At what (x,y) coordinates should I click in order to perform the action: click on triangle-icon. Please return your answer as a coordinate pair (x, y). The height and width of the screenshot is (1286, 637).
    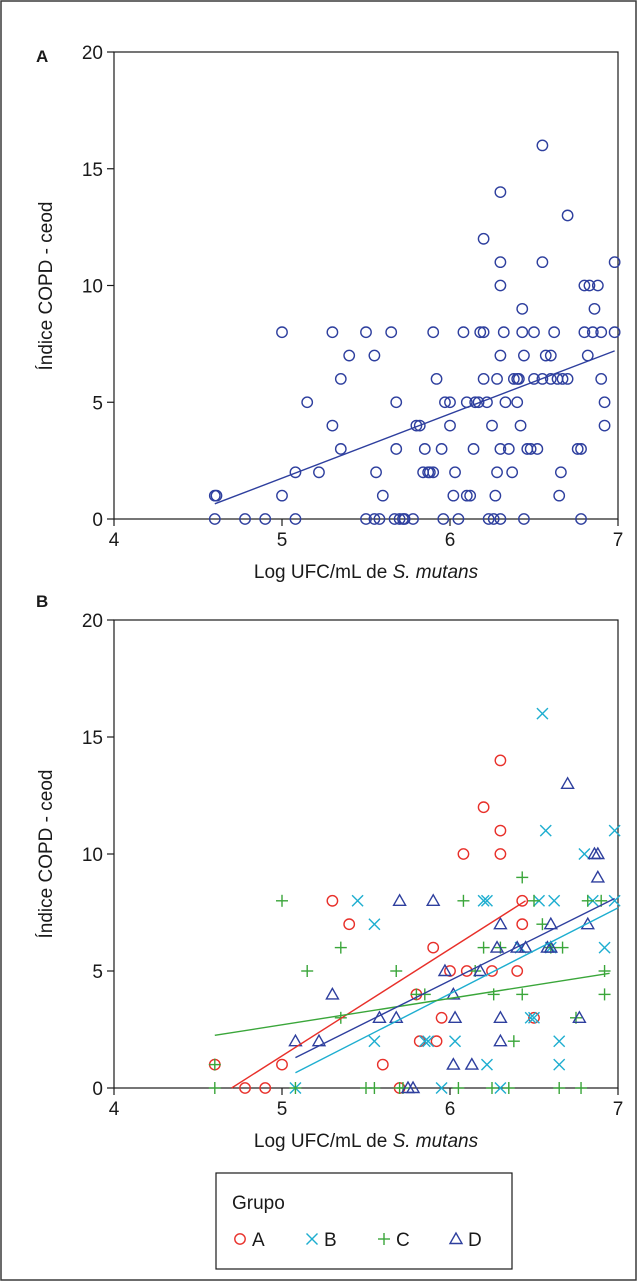
    Looking at the image, I should click on (456, 1238).